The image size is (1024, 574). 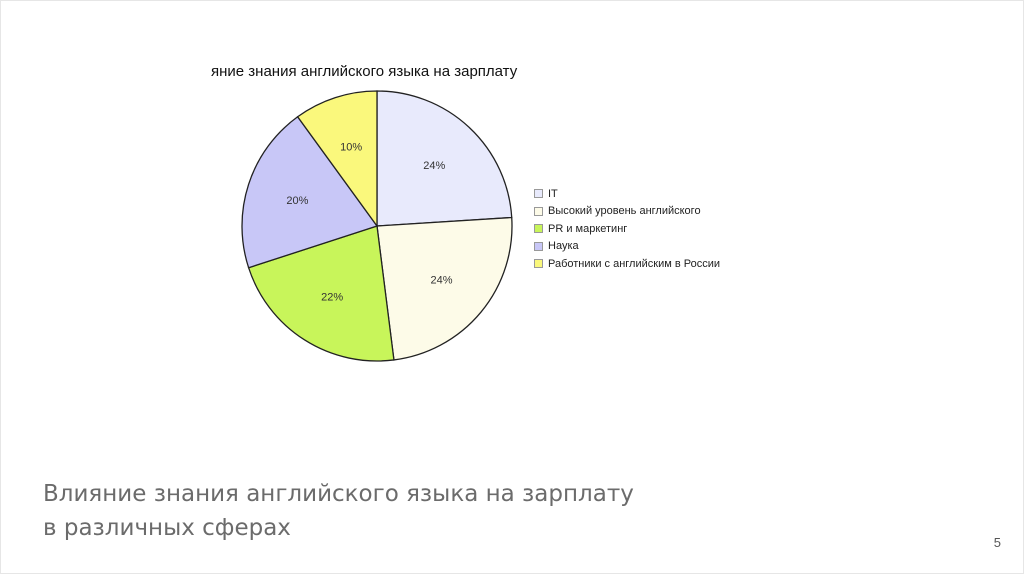 I want to click on legend-swatch-pr-marketing, so click(x=538, y=229).